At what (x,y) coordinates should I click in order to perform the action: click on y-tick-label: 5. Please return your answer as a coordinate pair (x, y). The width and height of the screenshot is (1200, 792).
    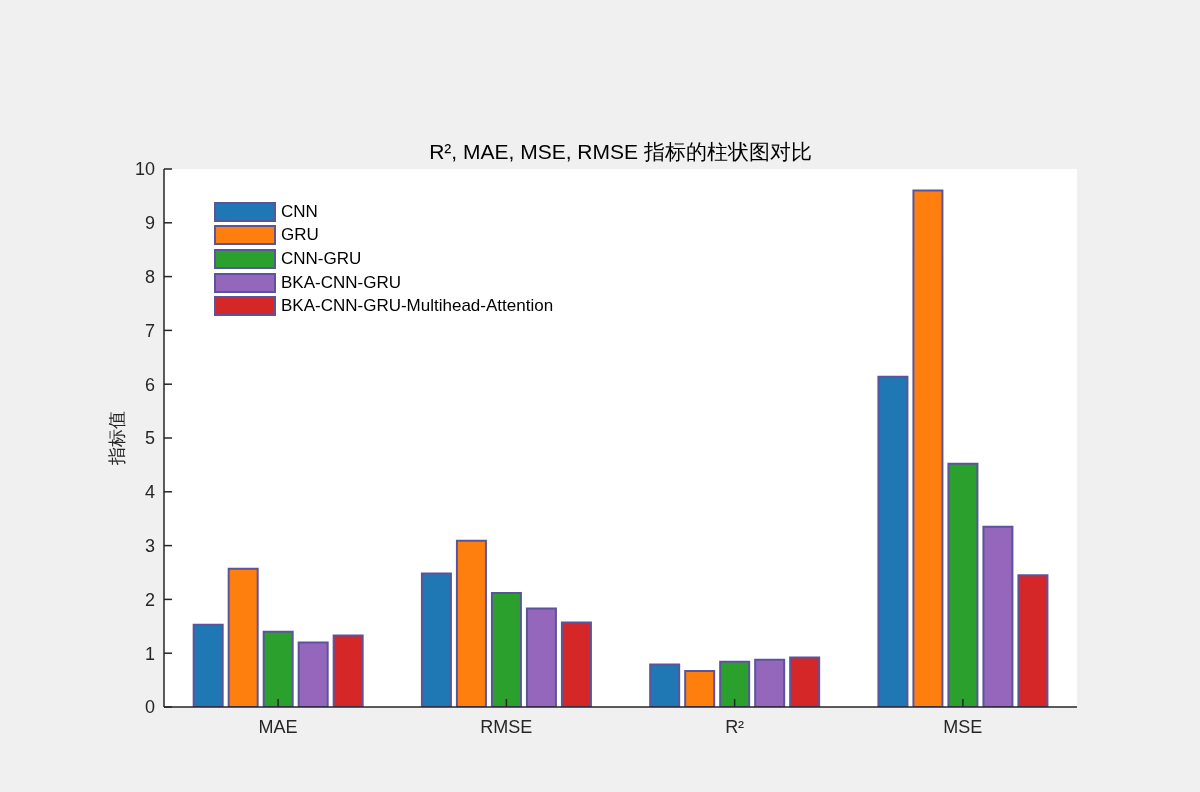
    Looking at the image, I should click on (149, 438).